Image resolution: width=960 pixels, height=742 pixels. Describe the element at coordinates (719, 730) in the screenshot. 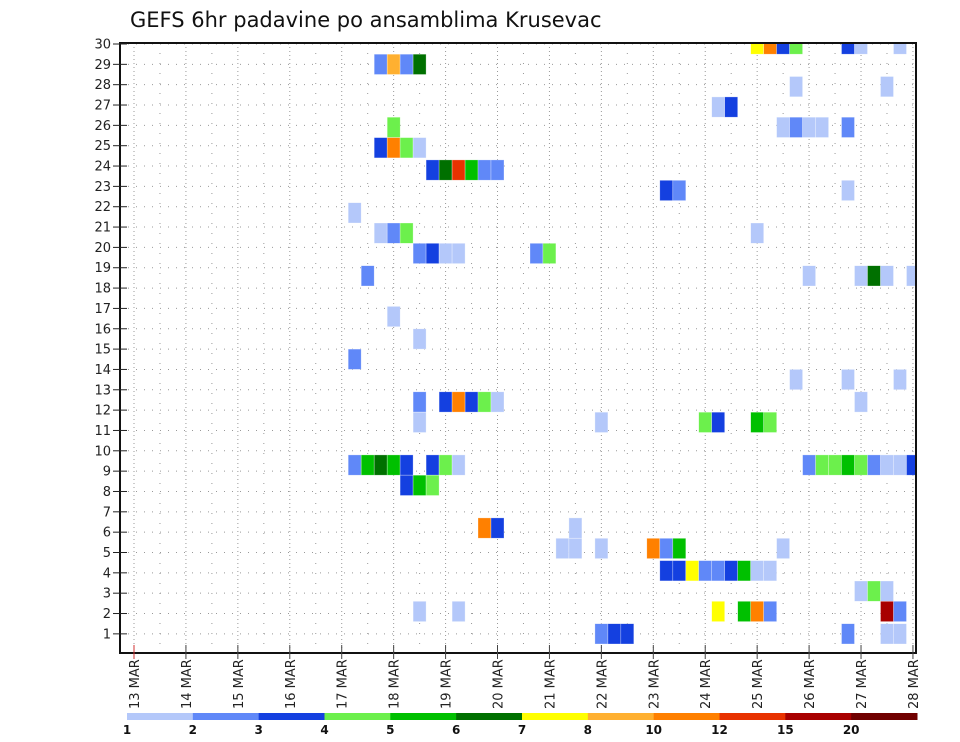

I see `colorbar-label: 12` at that location.